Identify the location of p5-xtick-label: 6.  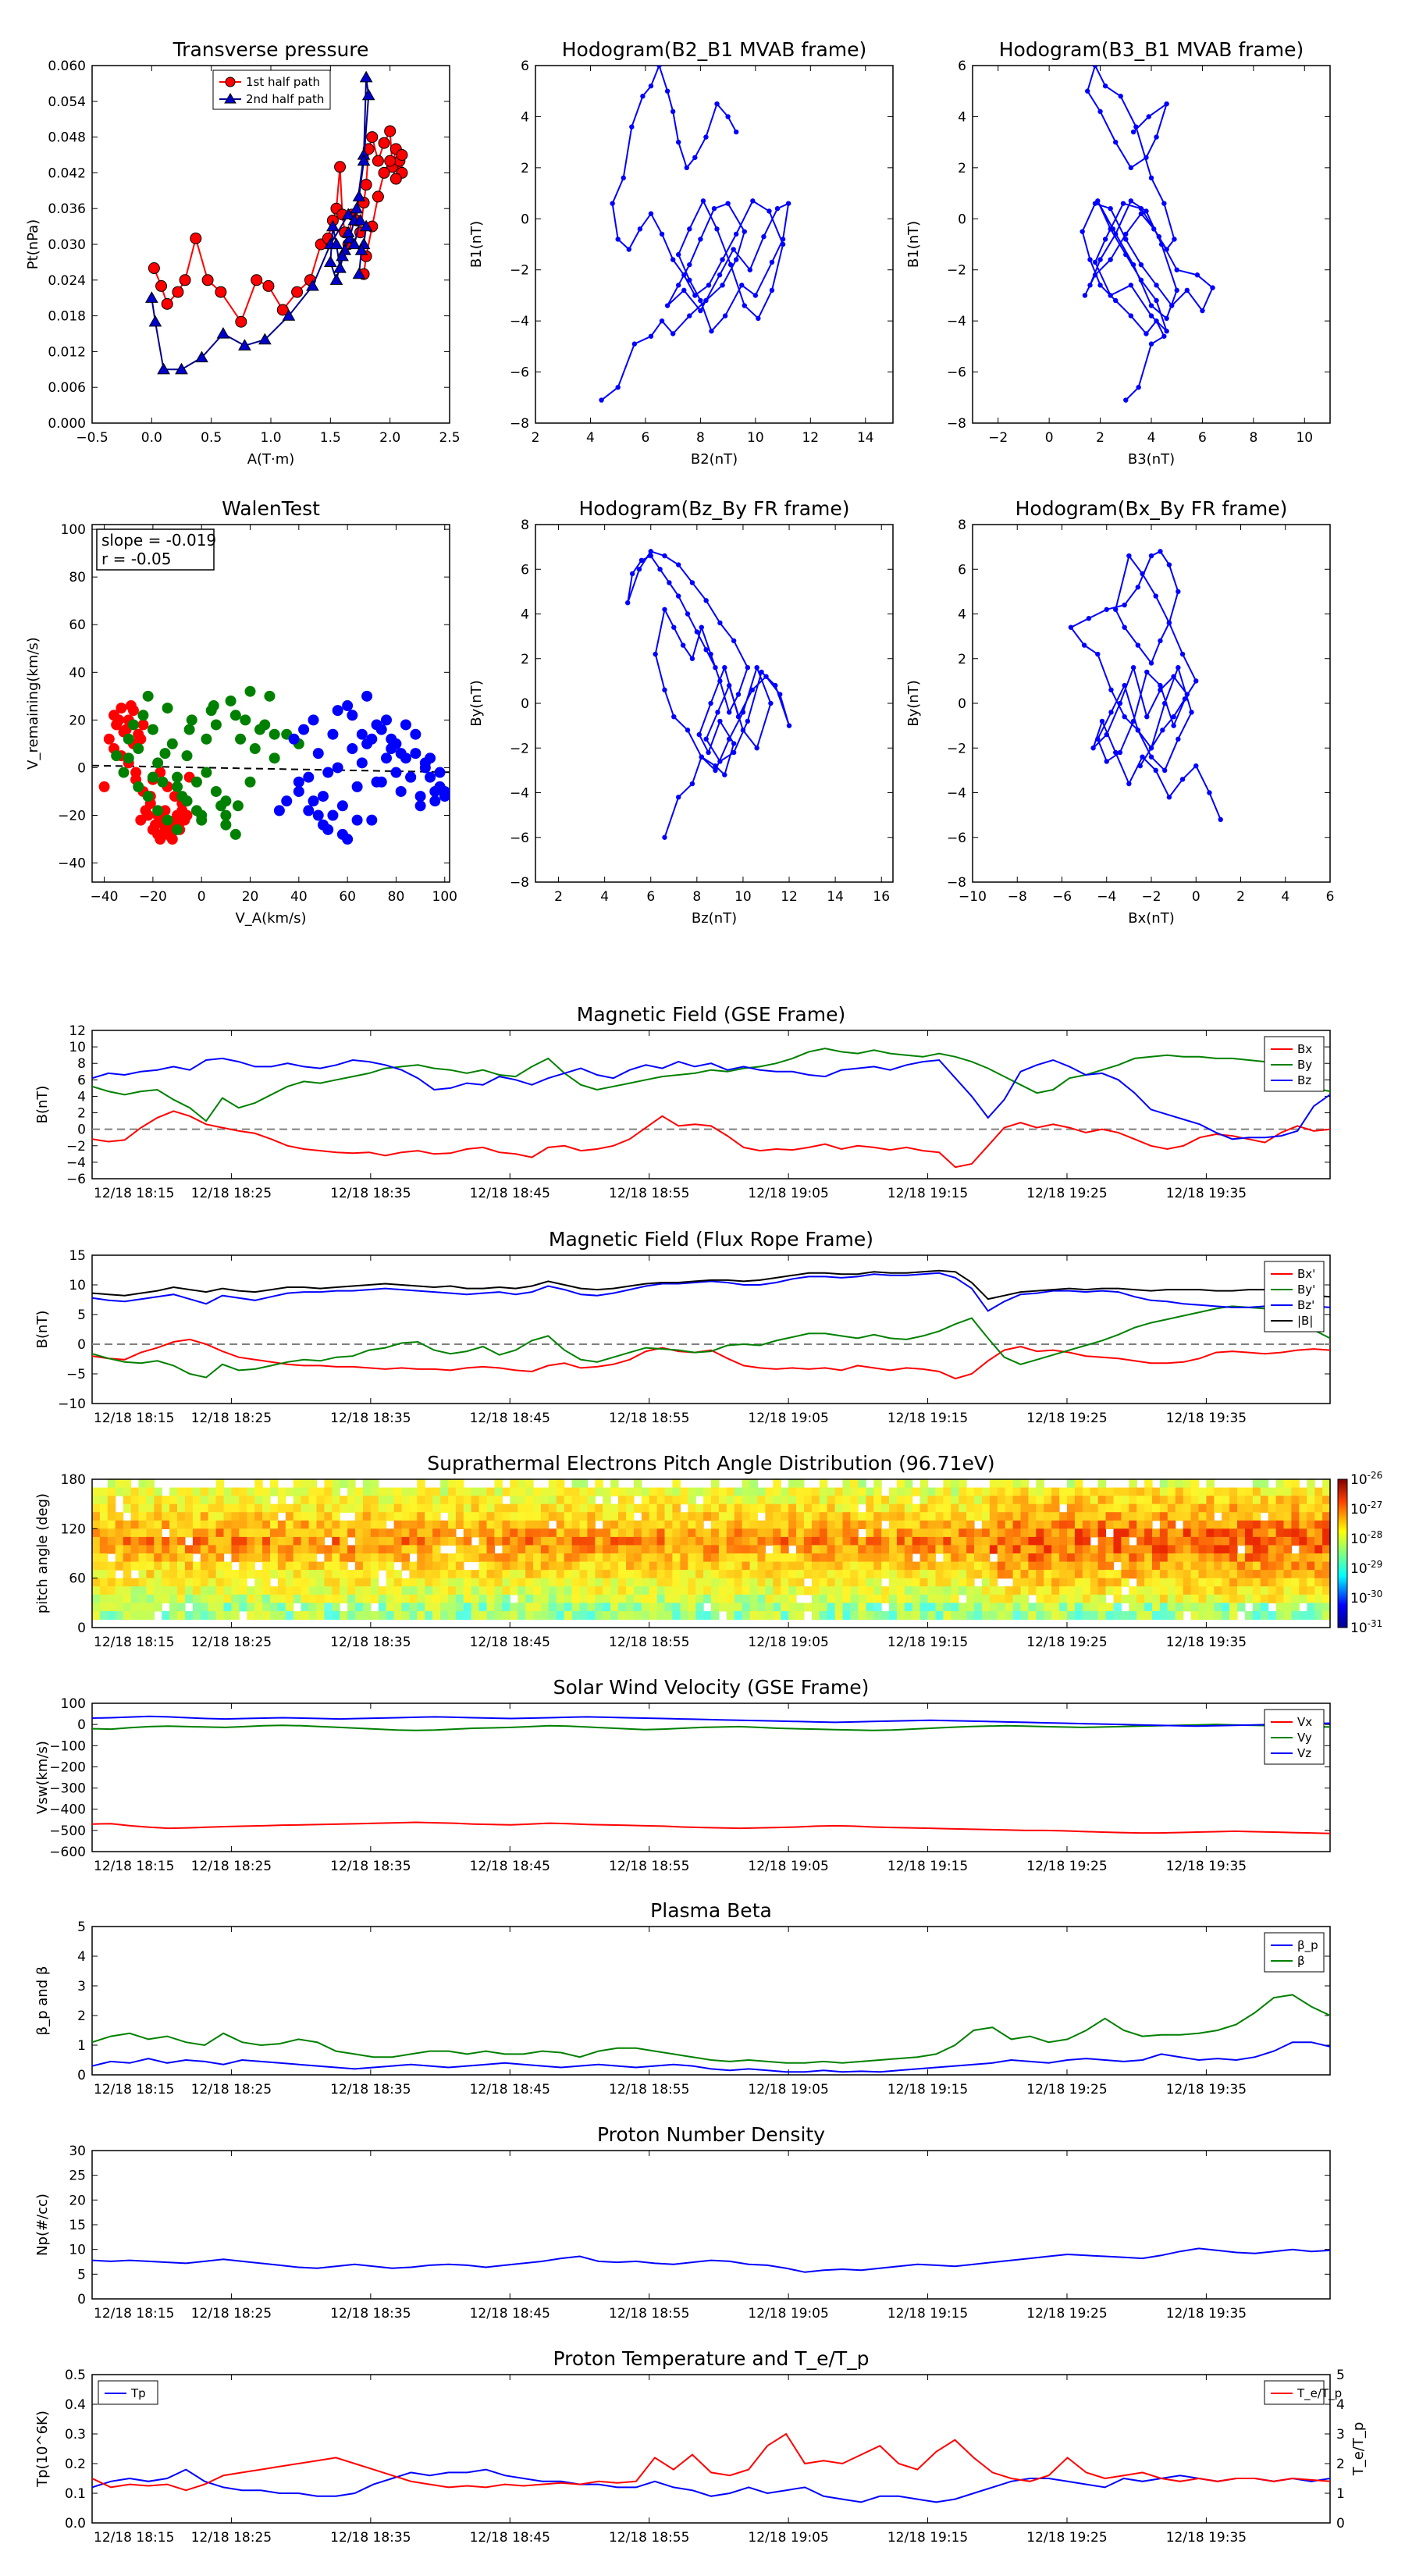
(650, 897).